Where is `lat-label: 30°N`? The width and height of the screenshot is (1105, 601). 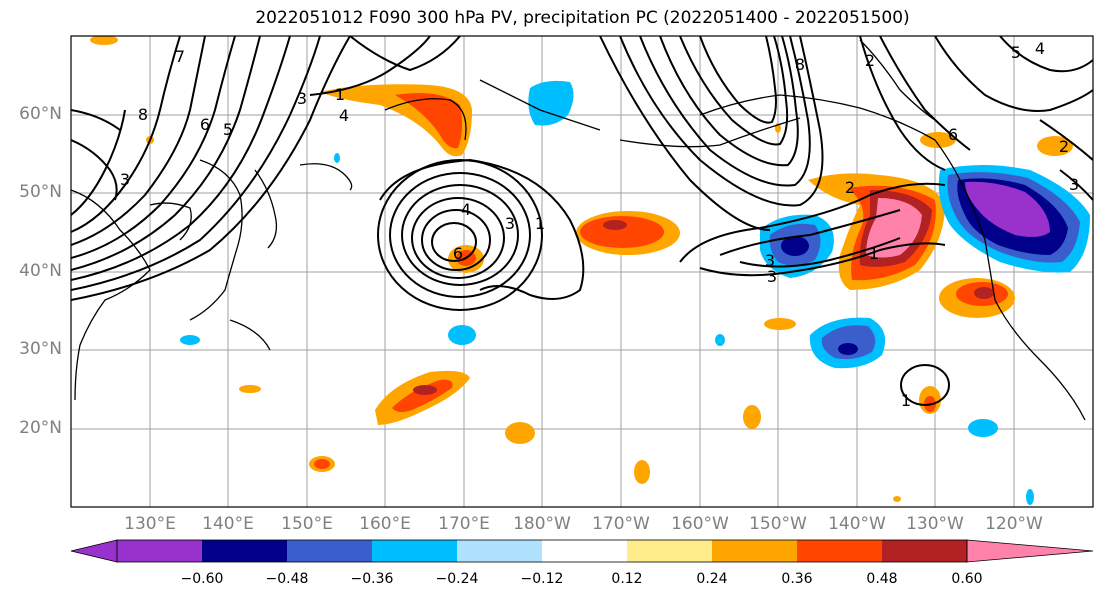 lat-label: 30°N is located at coordinates (40, 349).